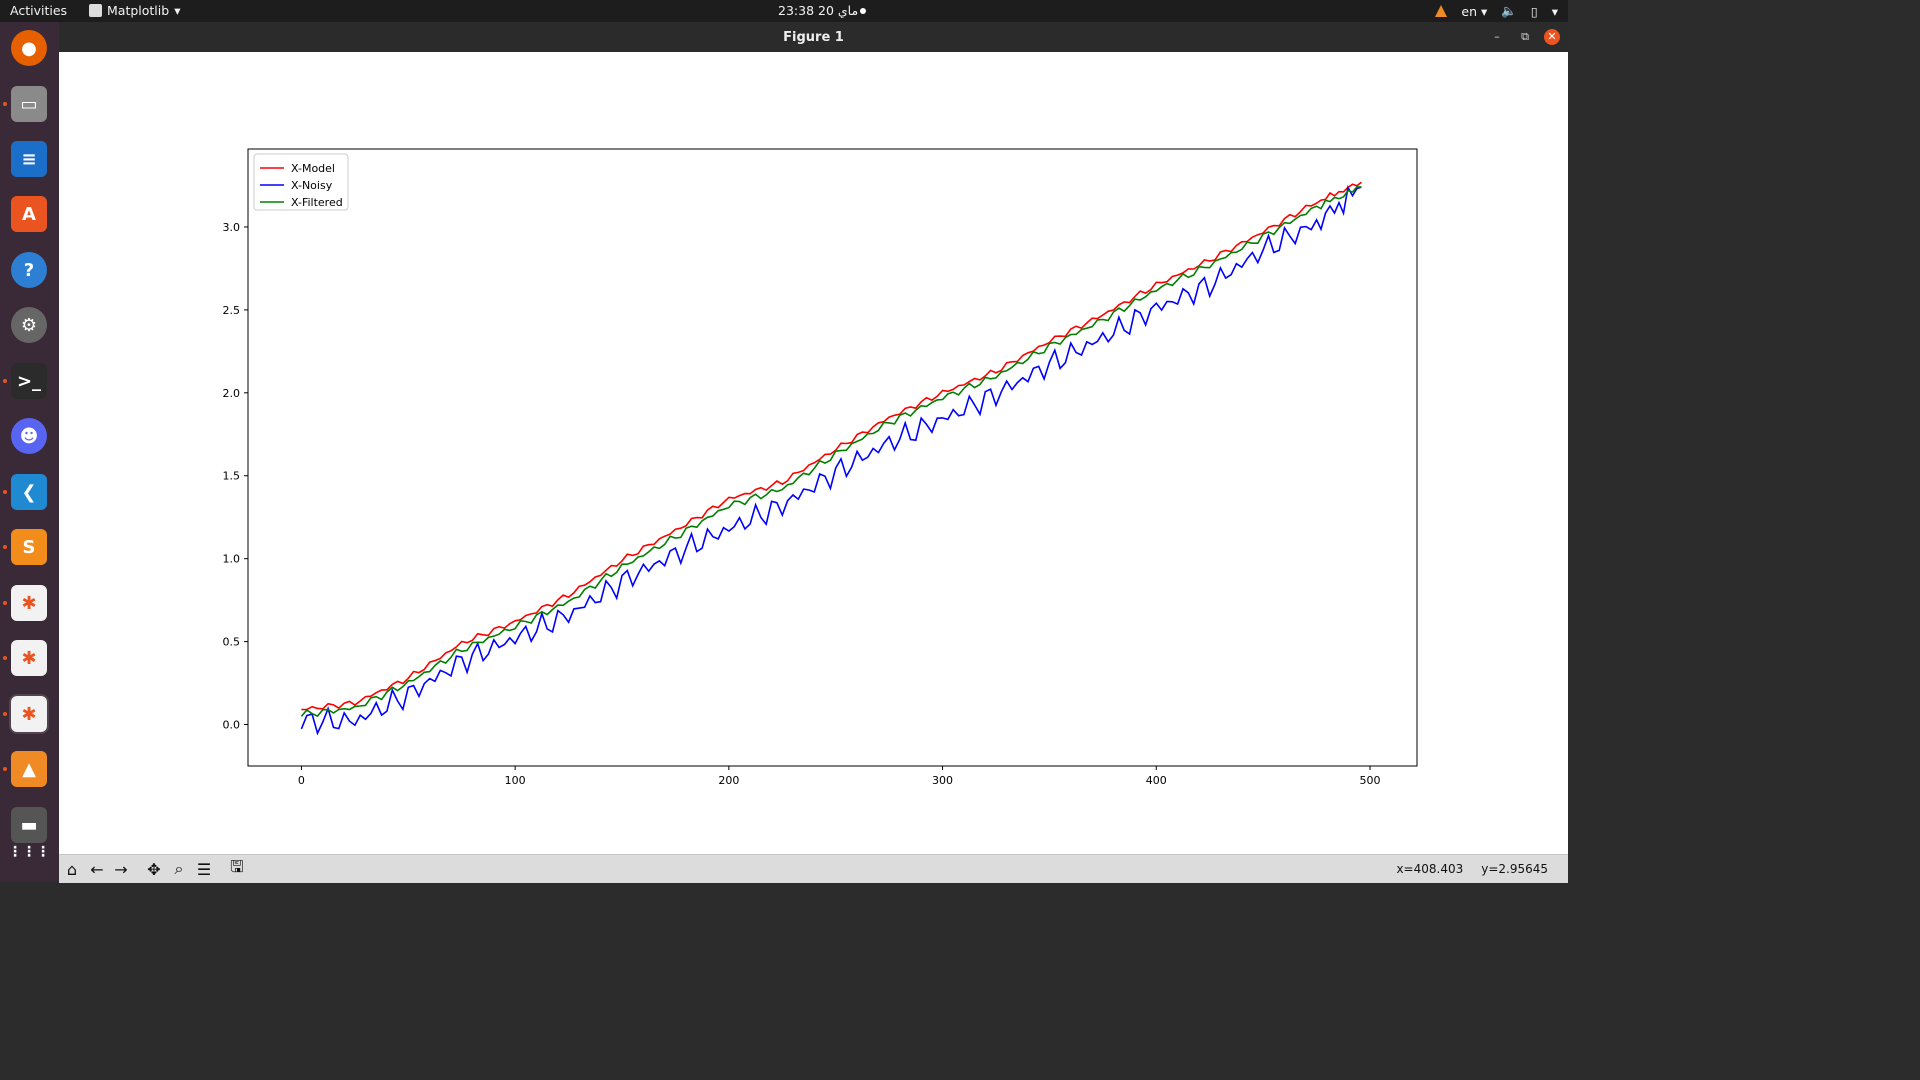 Image resolution: width=1920 pixels, height=1080 pixels. I want to click on settings-icon: ⚙, so click(29, 325).